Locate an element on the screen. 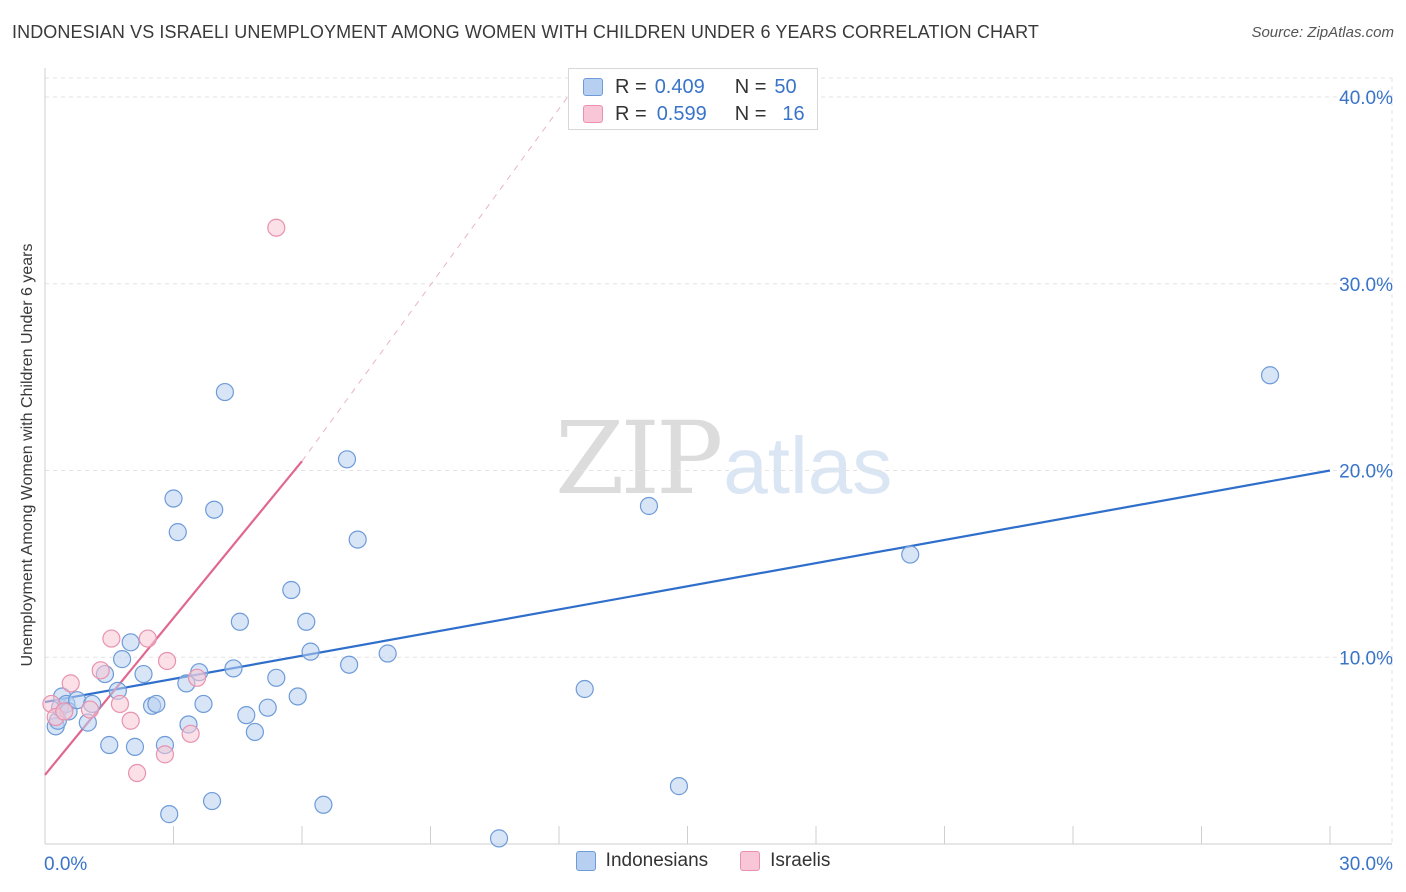 The width and height of the screenshot is (1406, 892). legend-item-israelis: Israelis is located at coordinates (785, 861).